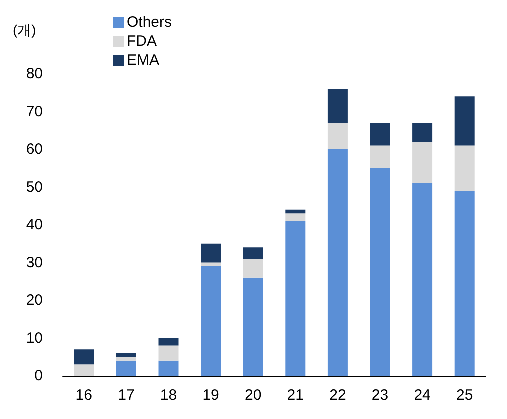  I want to click on y-tick-label: 30, so click(34, 263).